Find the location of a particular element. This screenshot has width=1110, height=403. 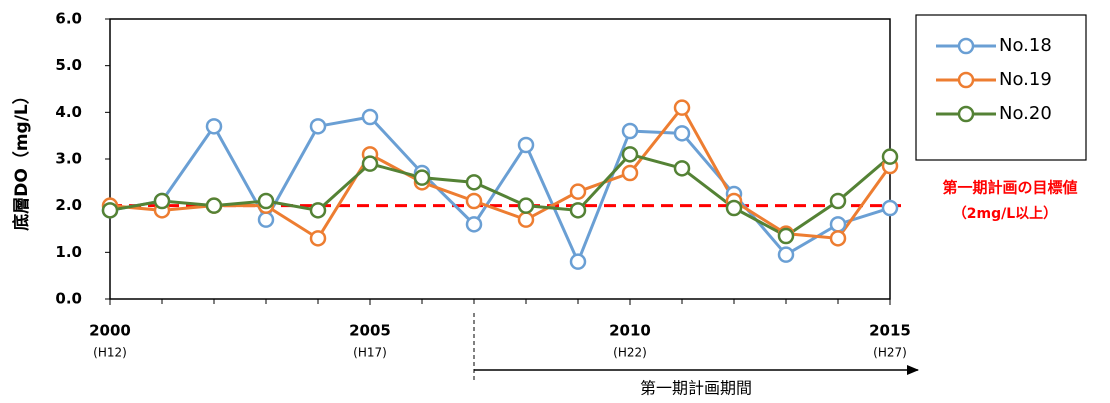

y-tick-label: 6.0 is located at coordinates (68, 19).